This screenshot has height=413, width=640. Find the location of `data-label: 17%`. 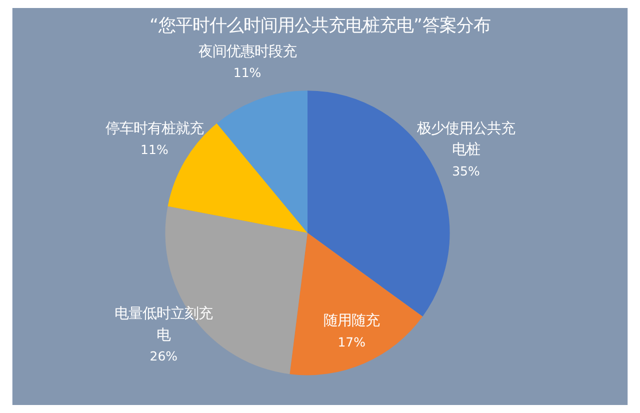

data-label: 17% is located at coordinates (352, 342).